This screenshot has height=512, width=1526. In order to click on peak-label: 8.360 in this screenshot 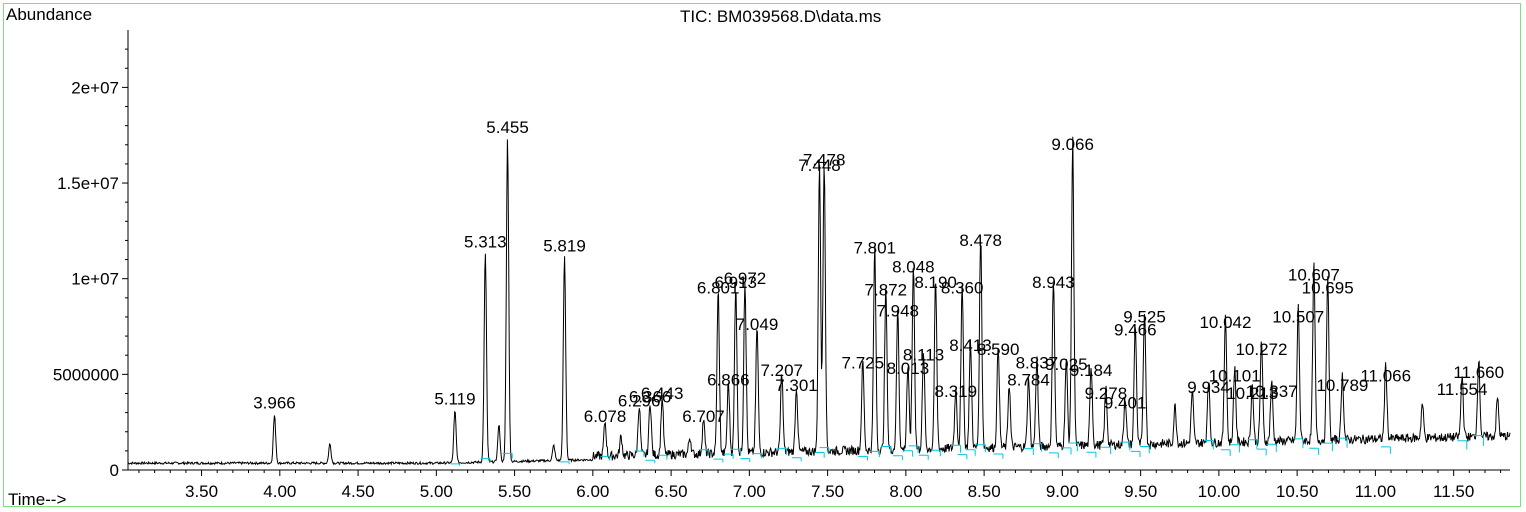, I will do `click(962, 288)`.